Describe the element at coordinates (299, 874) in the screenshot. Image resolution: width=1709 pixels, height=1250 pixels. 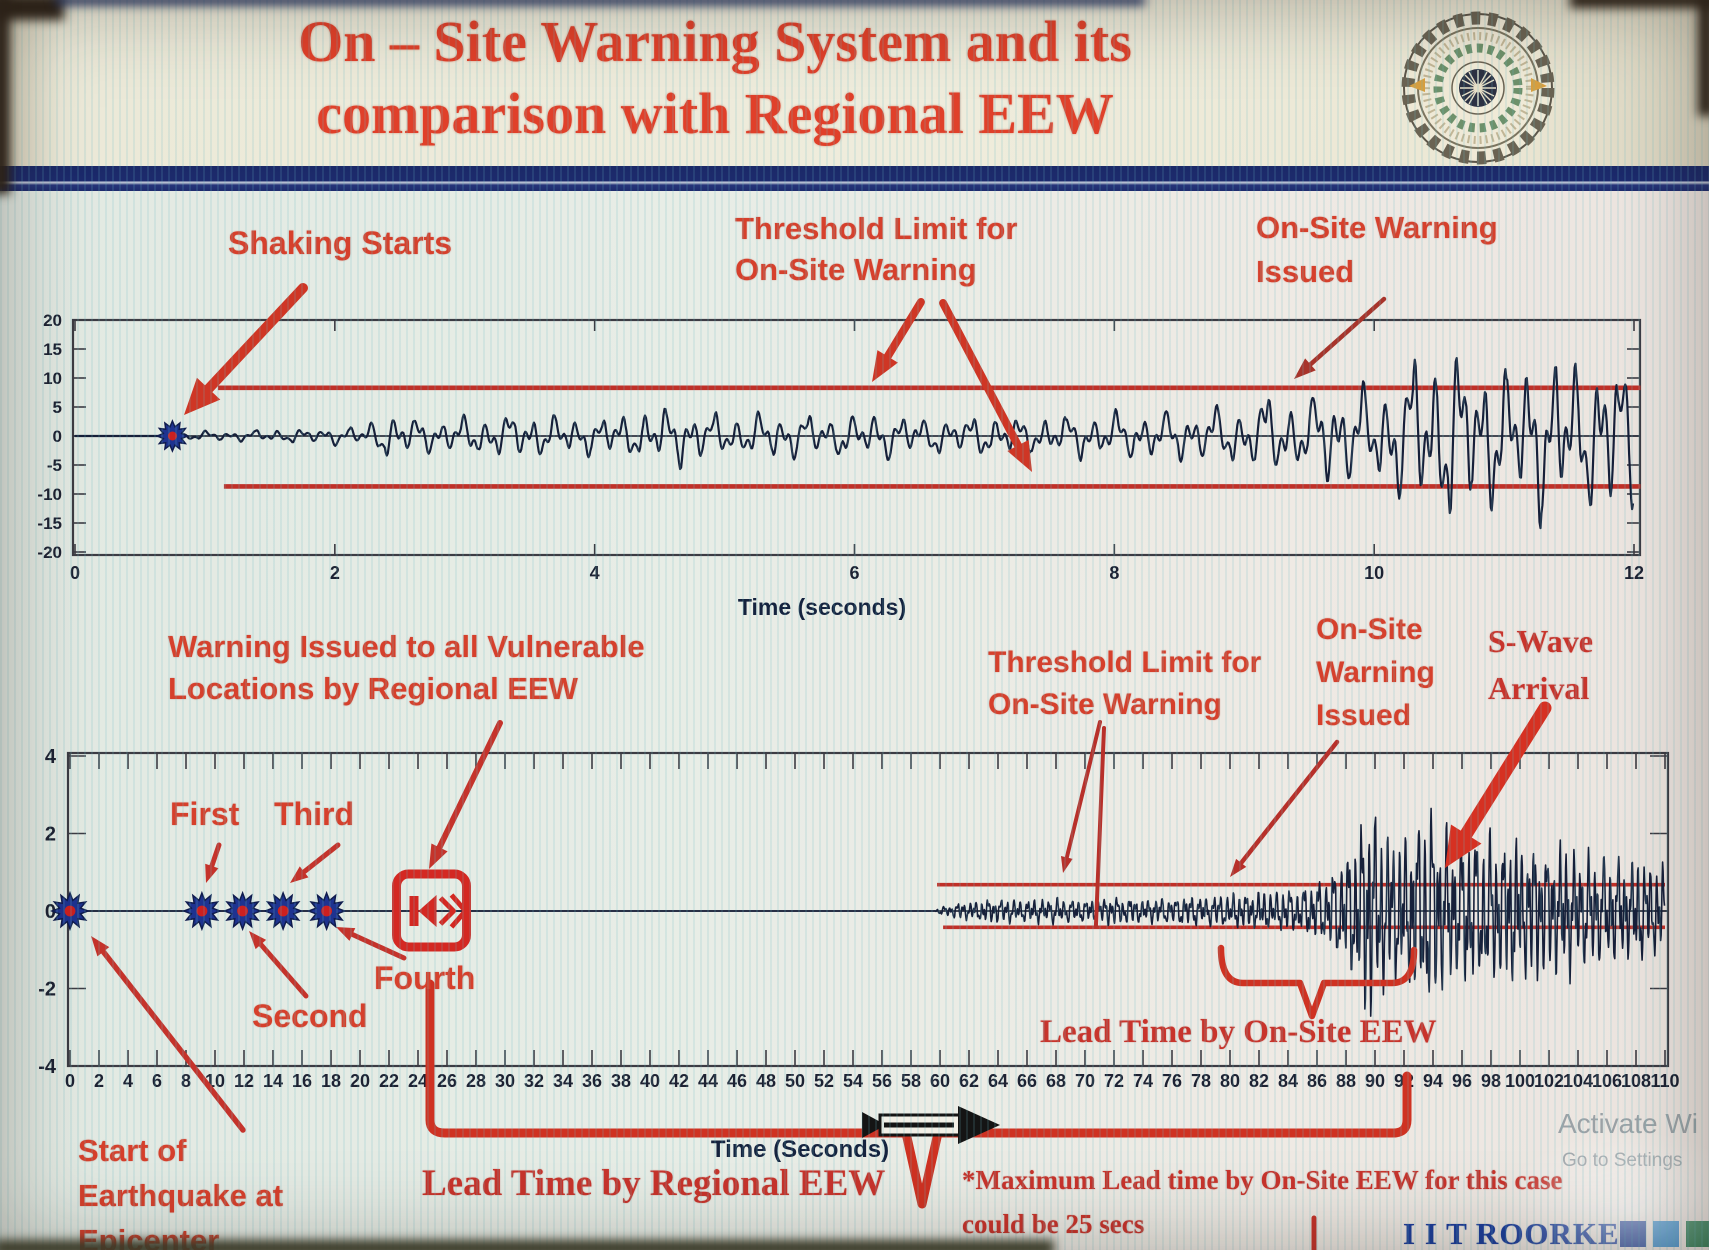
I see `third-station-arrow-head` at that location.